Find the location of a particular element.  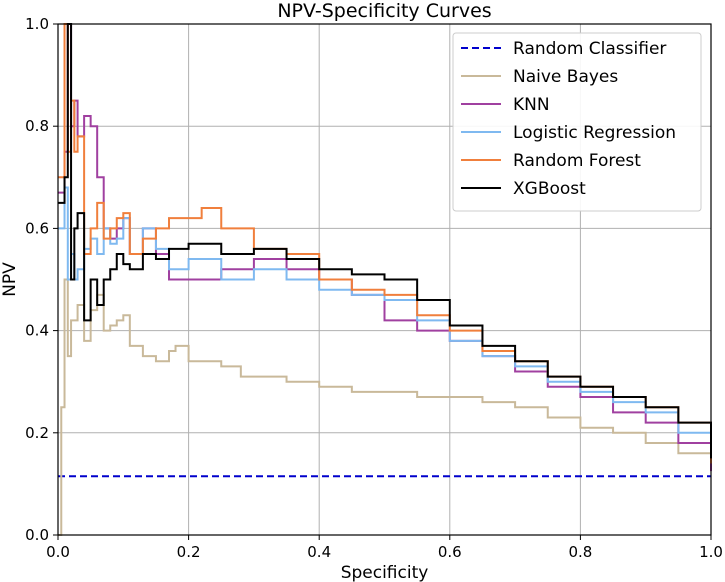

y-tick-label: 0.8 is located at coordinates (37, 126).